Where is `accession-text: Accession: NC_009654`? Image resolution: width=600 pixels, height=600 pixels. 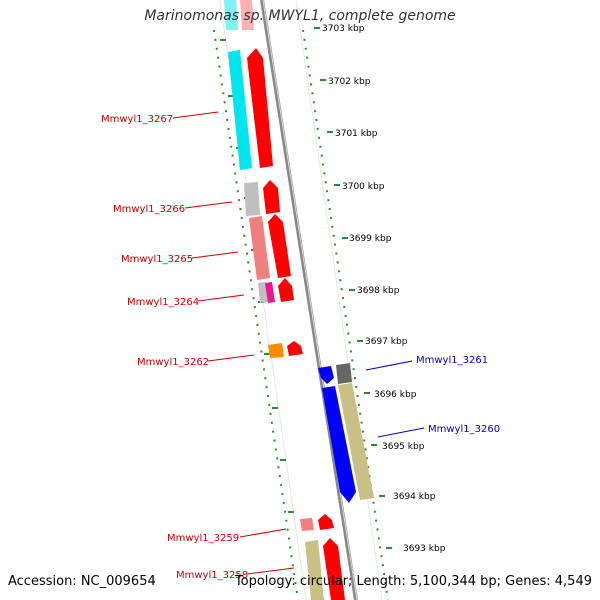
accession-text: Accession: NC_009654 is located at coordinates (82, 581).